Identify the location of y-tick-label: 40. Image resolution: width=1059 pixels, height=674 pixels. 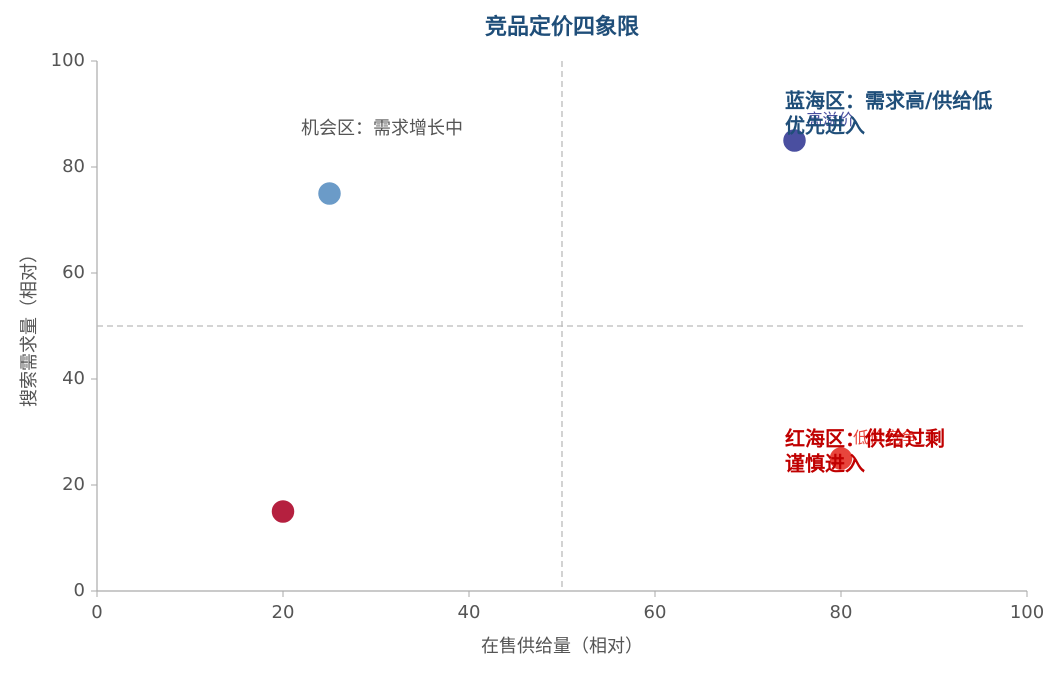
(73, 378).